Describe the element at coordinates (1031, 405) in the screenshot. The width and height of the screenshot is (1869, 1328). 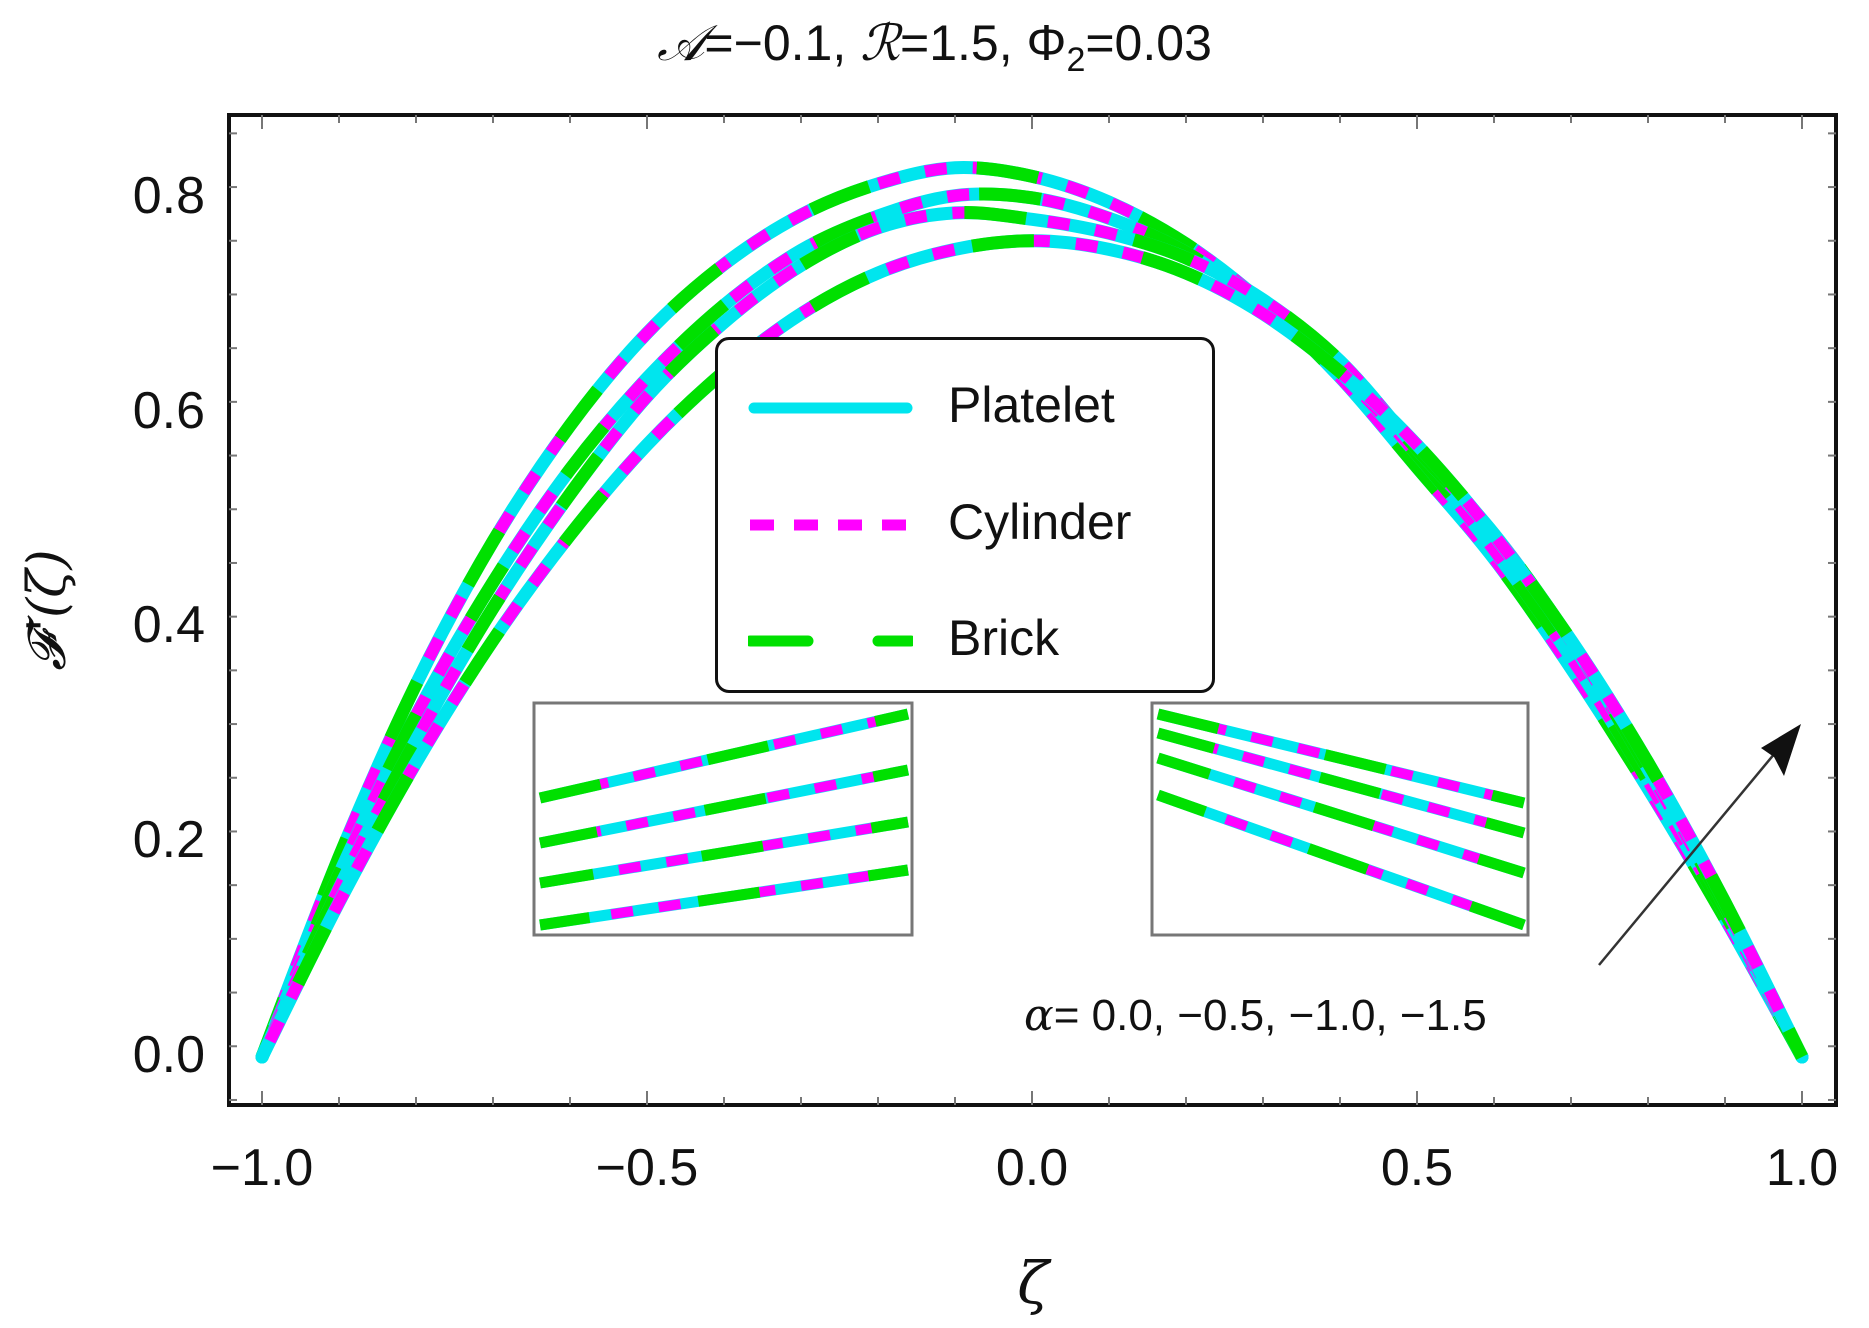
I see `legend-label-platelet: Platelet` at that location.